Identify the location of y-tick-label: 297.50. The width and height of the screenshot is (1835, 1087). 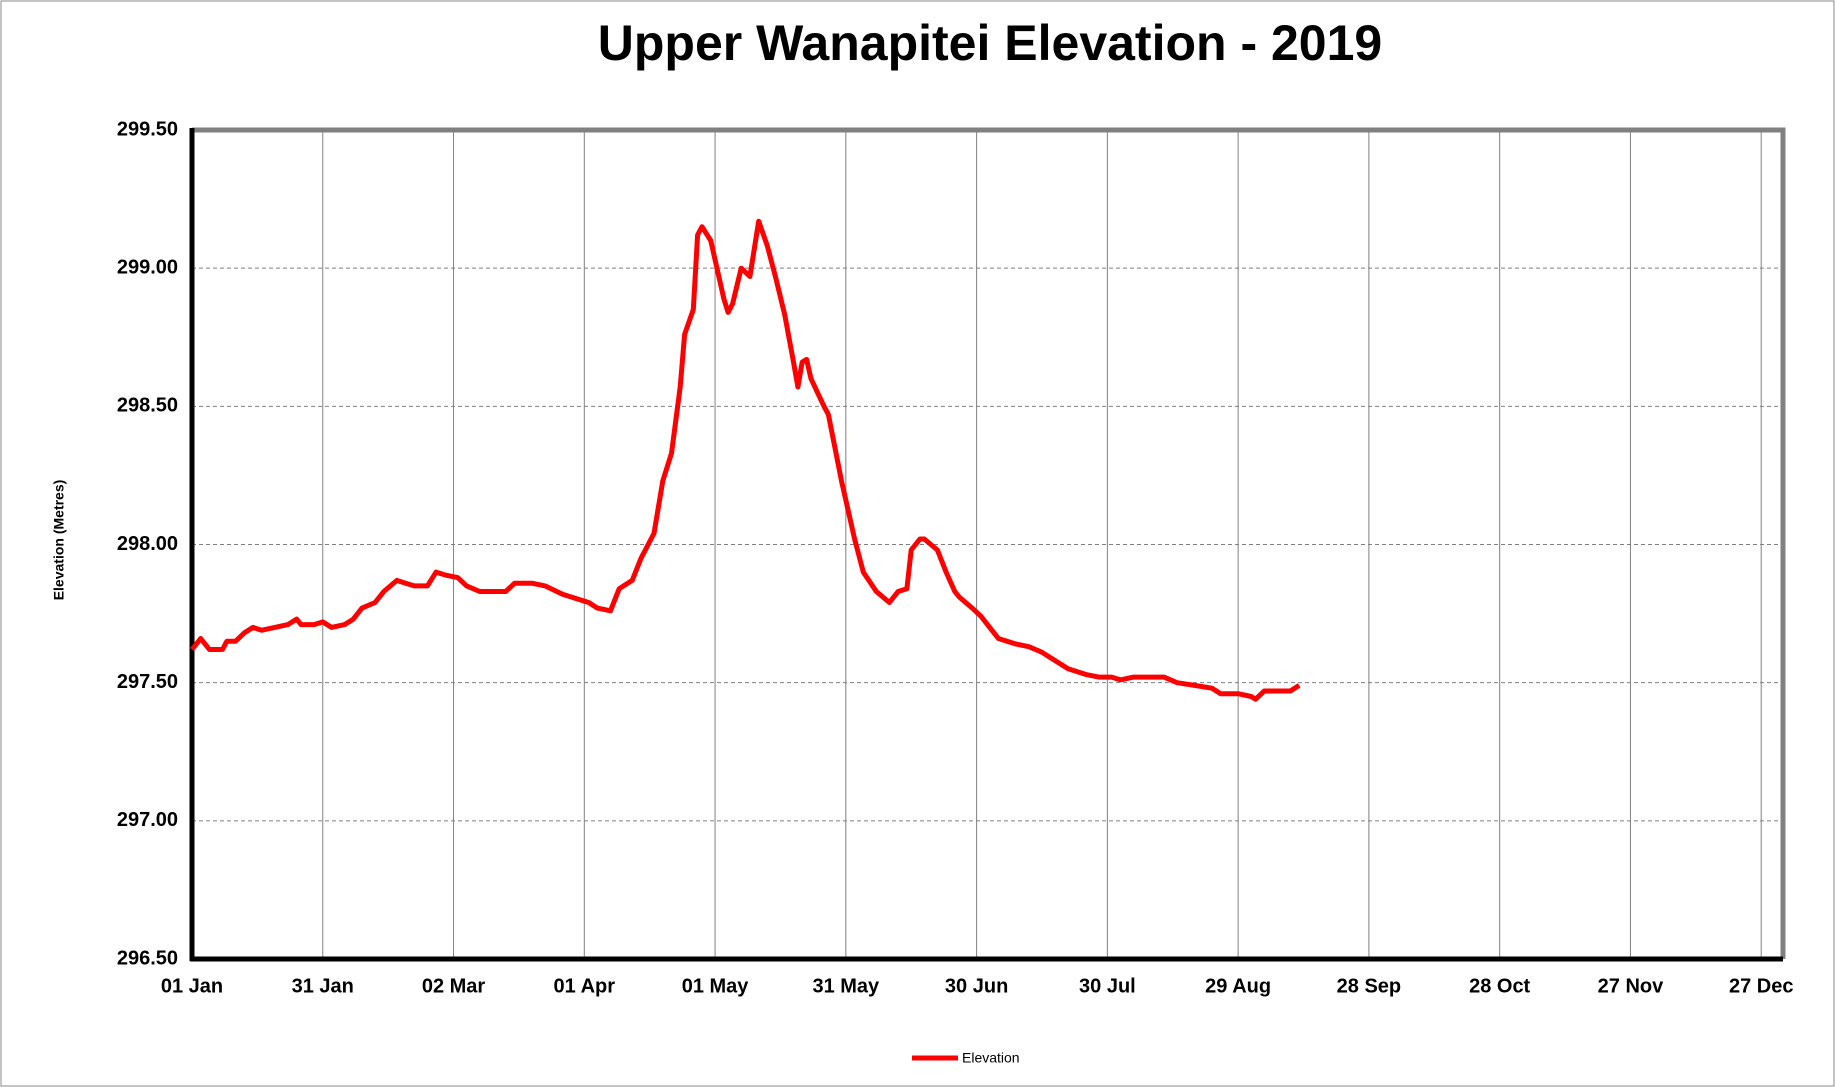
(147, 682).